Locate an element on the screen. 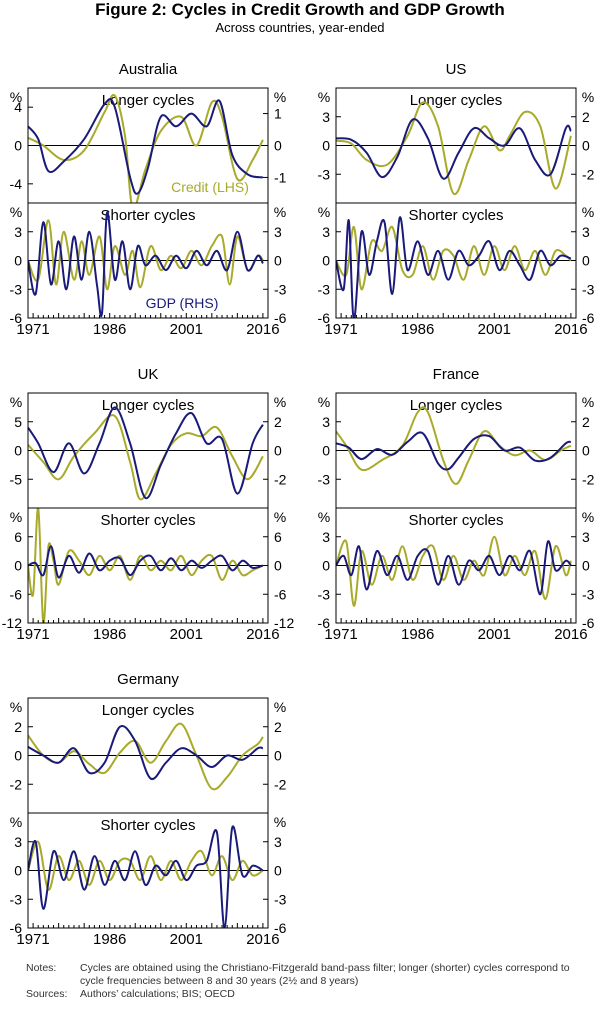 The width and height of the screenshot is (600, 1012). notes-label: Notes: is located at coordinates (41, 968).